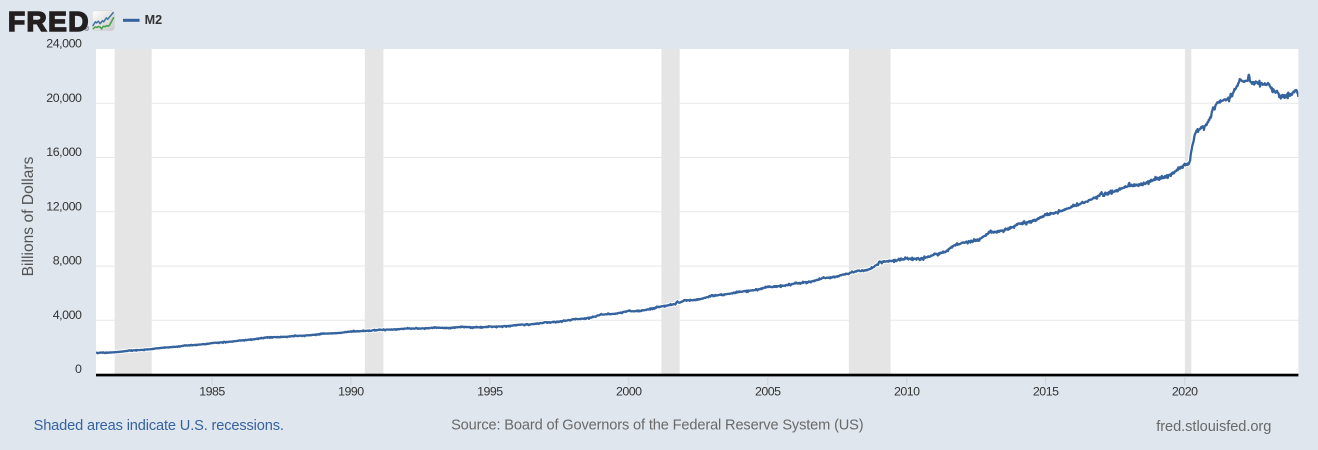 This screenshot has width=1318, height=450. What do you see at coordinates (64, 206) in the screenshot?
I see `svg-text: 12,000` at bounding box center [64, 206].